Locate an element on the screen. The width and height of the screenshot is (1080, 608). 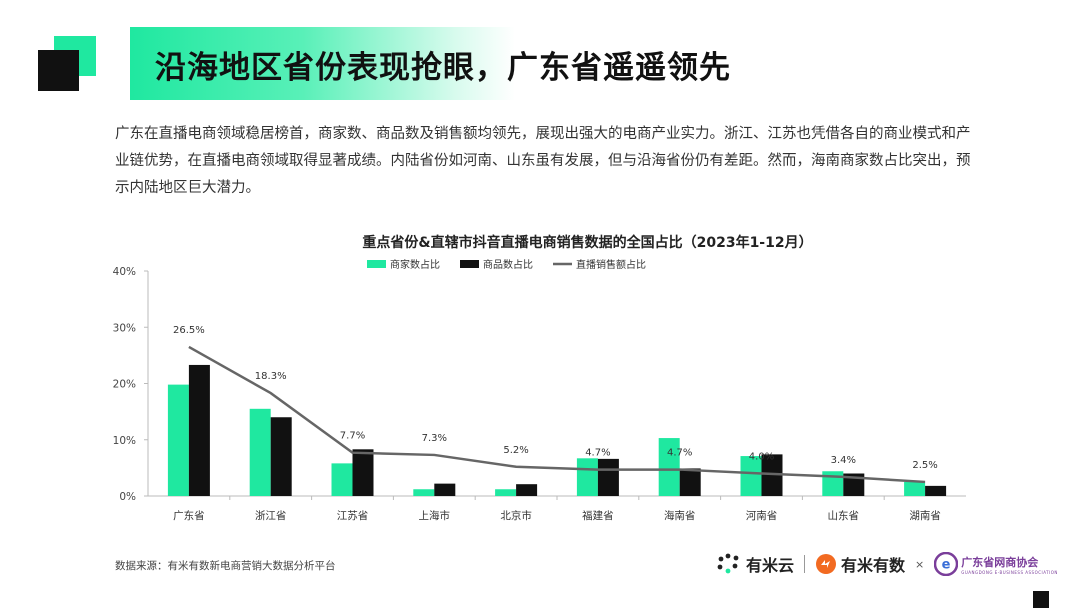
logo-youmiyun: 有米云 is located at coordinates (755, 564).